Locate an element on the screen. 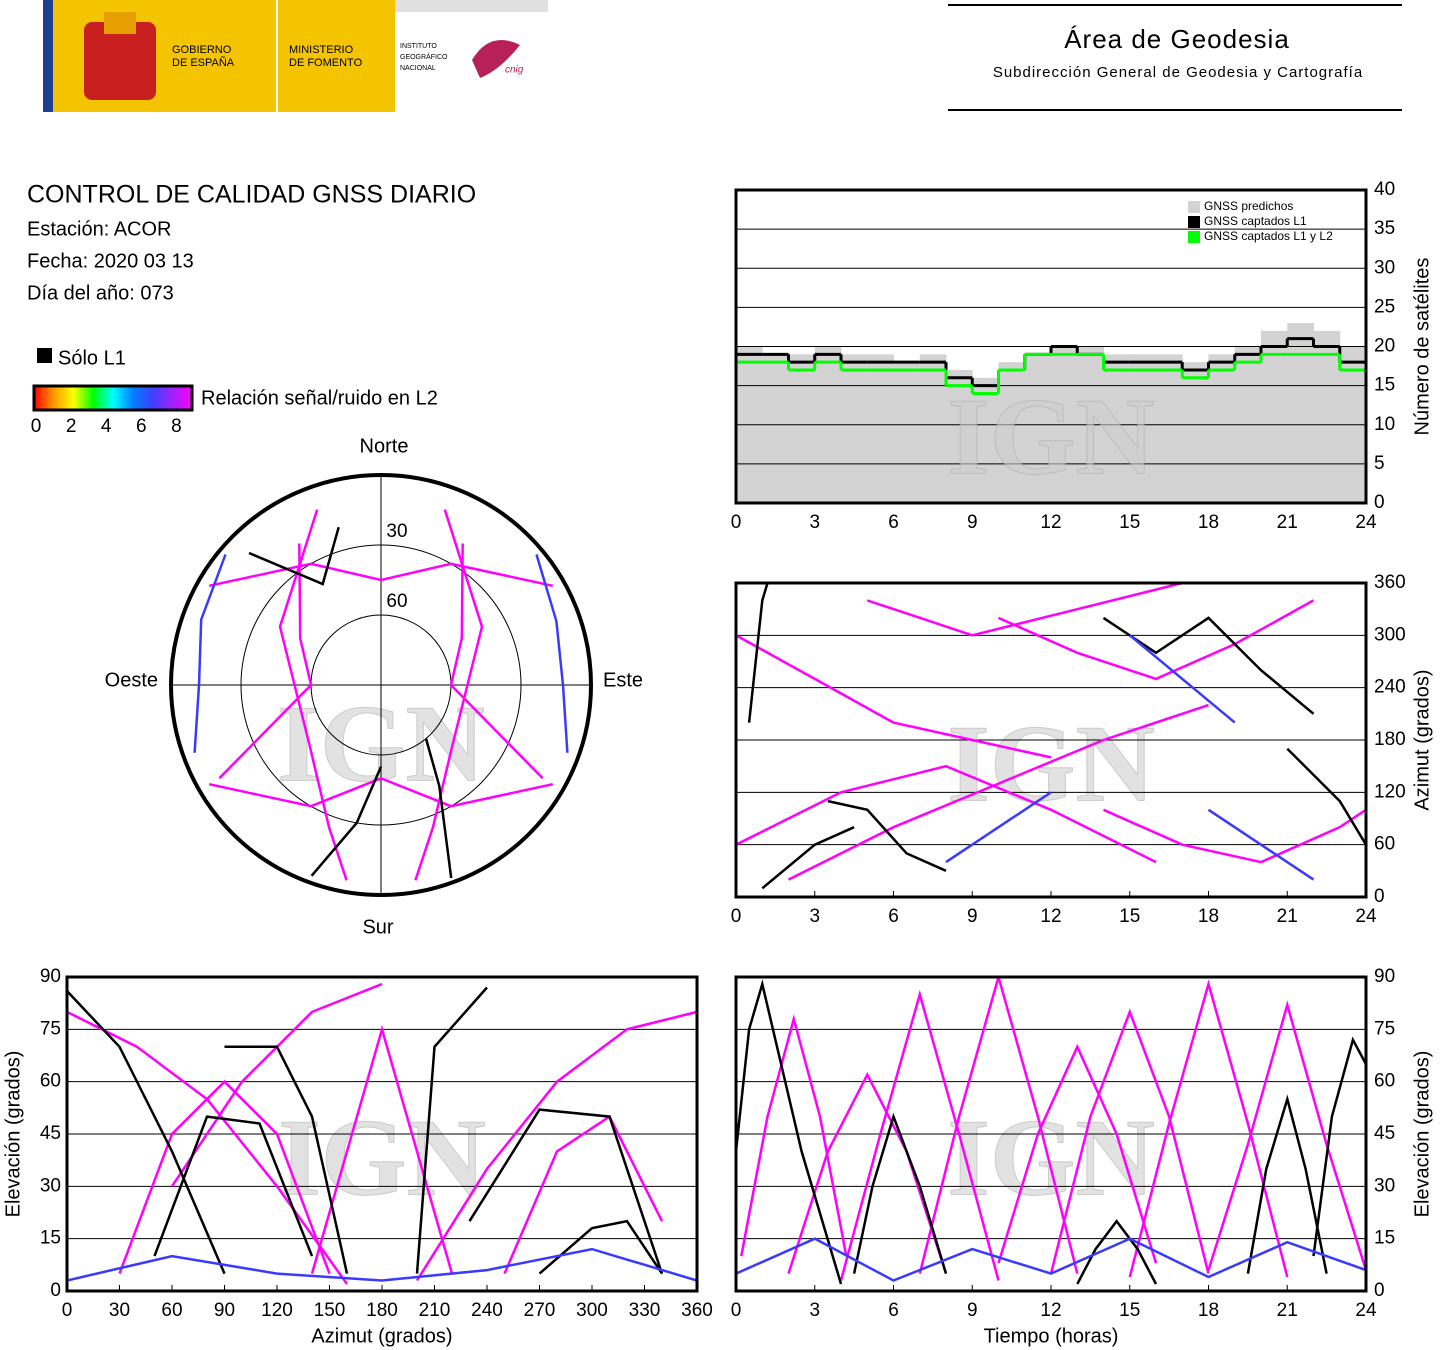 Image resolution: width=1445 pixels, height=1350 pixels. x-tick-label: 330 is located at coordinates (645, 1310).